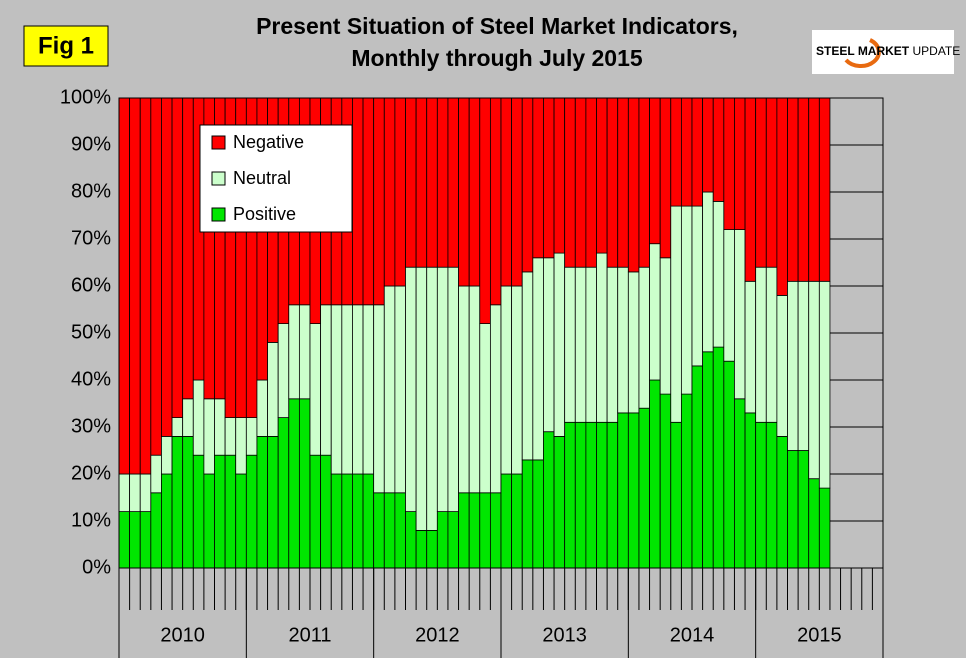  I want to click on logo-swoosh, so click(862, 53).